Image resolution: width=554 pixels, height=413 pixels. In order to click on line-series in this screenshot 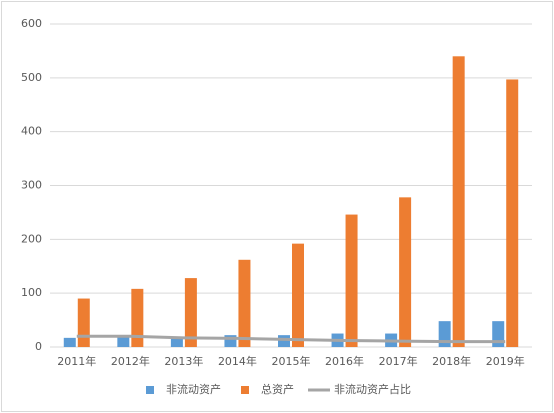, I will do `click(291, 339)`.